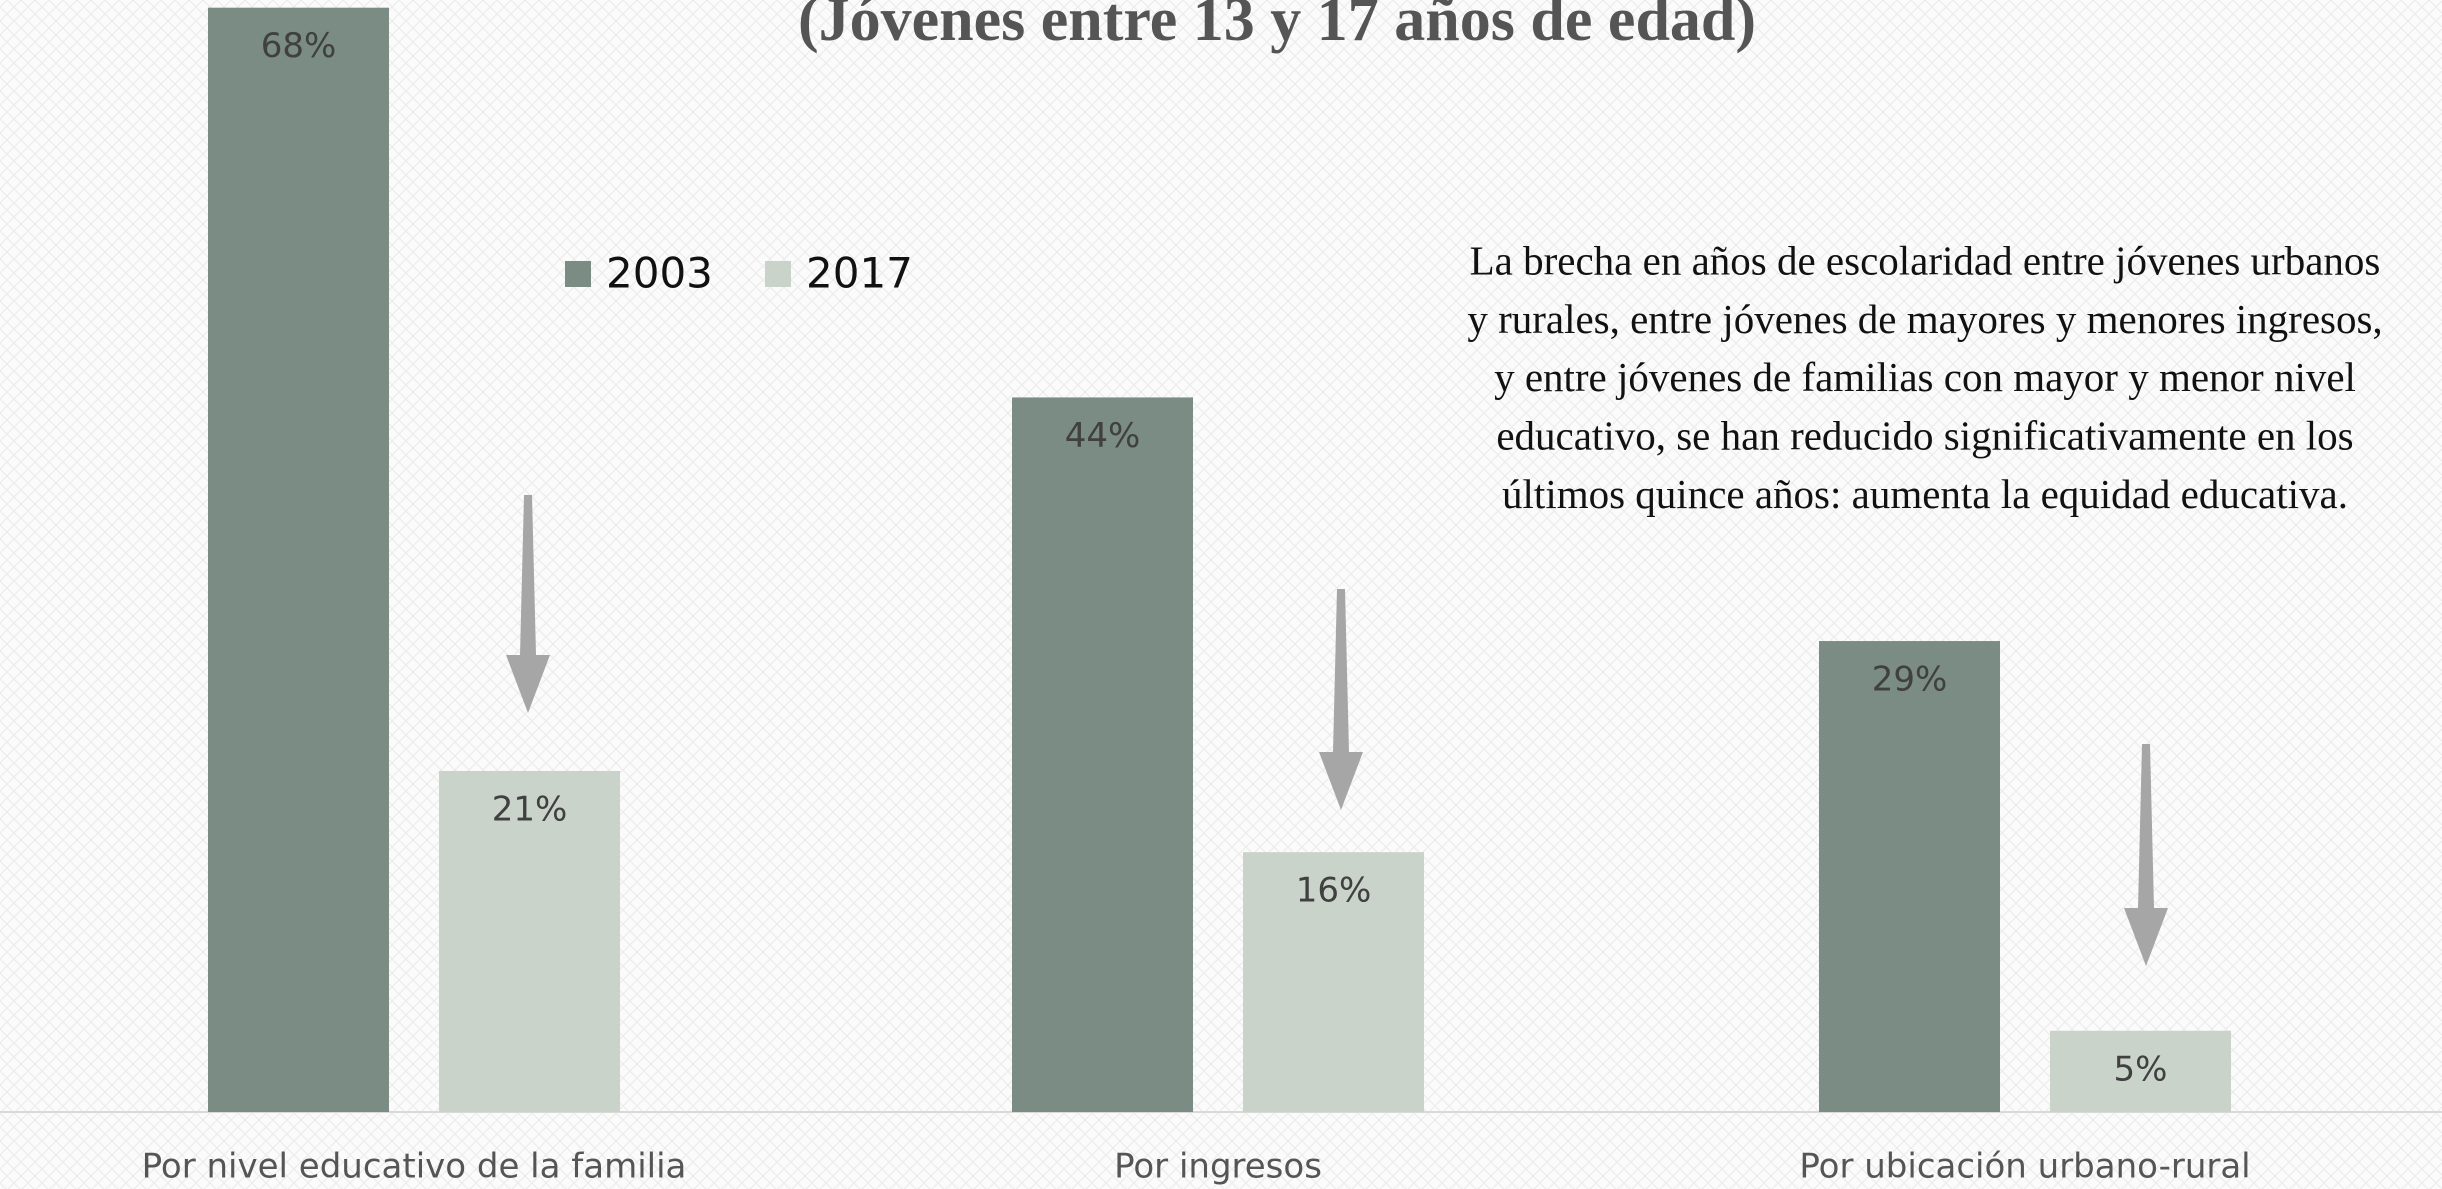  I want to click on x-tick-label: Por ingresos, so click(1218, 1167).